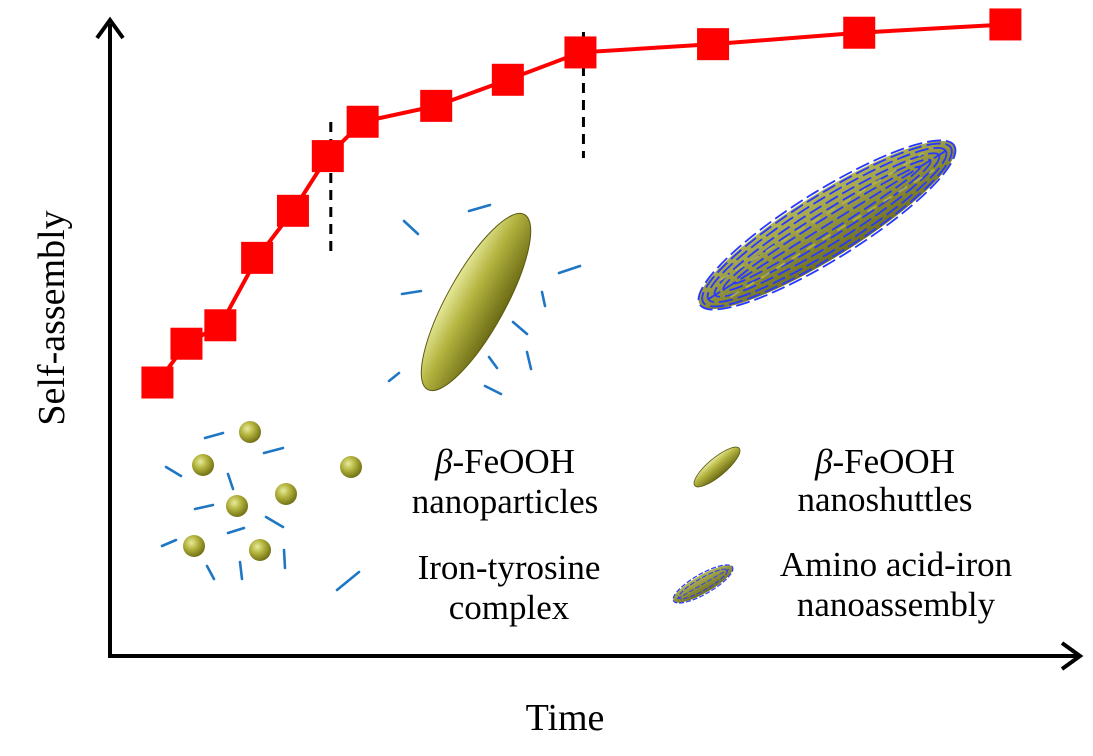  I want to click on x-axis-label: Time, so click(565, 718).